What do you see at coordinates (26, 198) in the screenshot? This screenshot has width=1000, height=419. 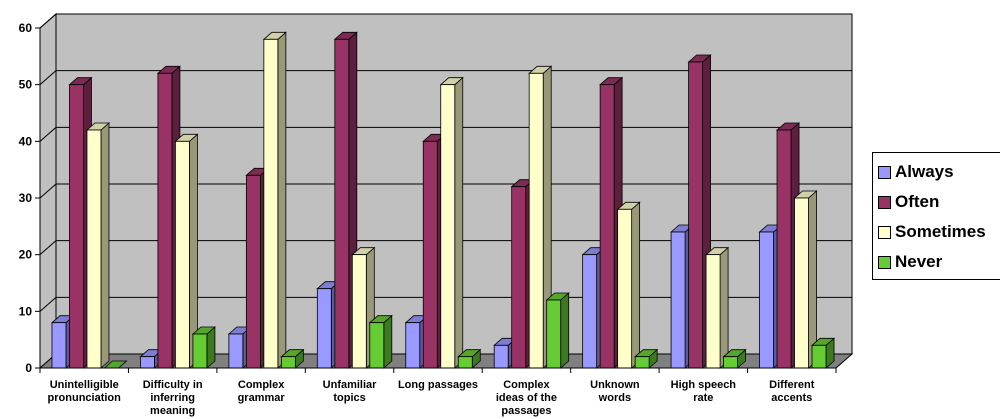 I see `y-tick-label: 30` at bounding box center [26, 198].